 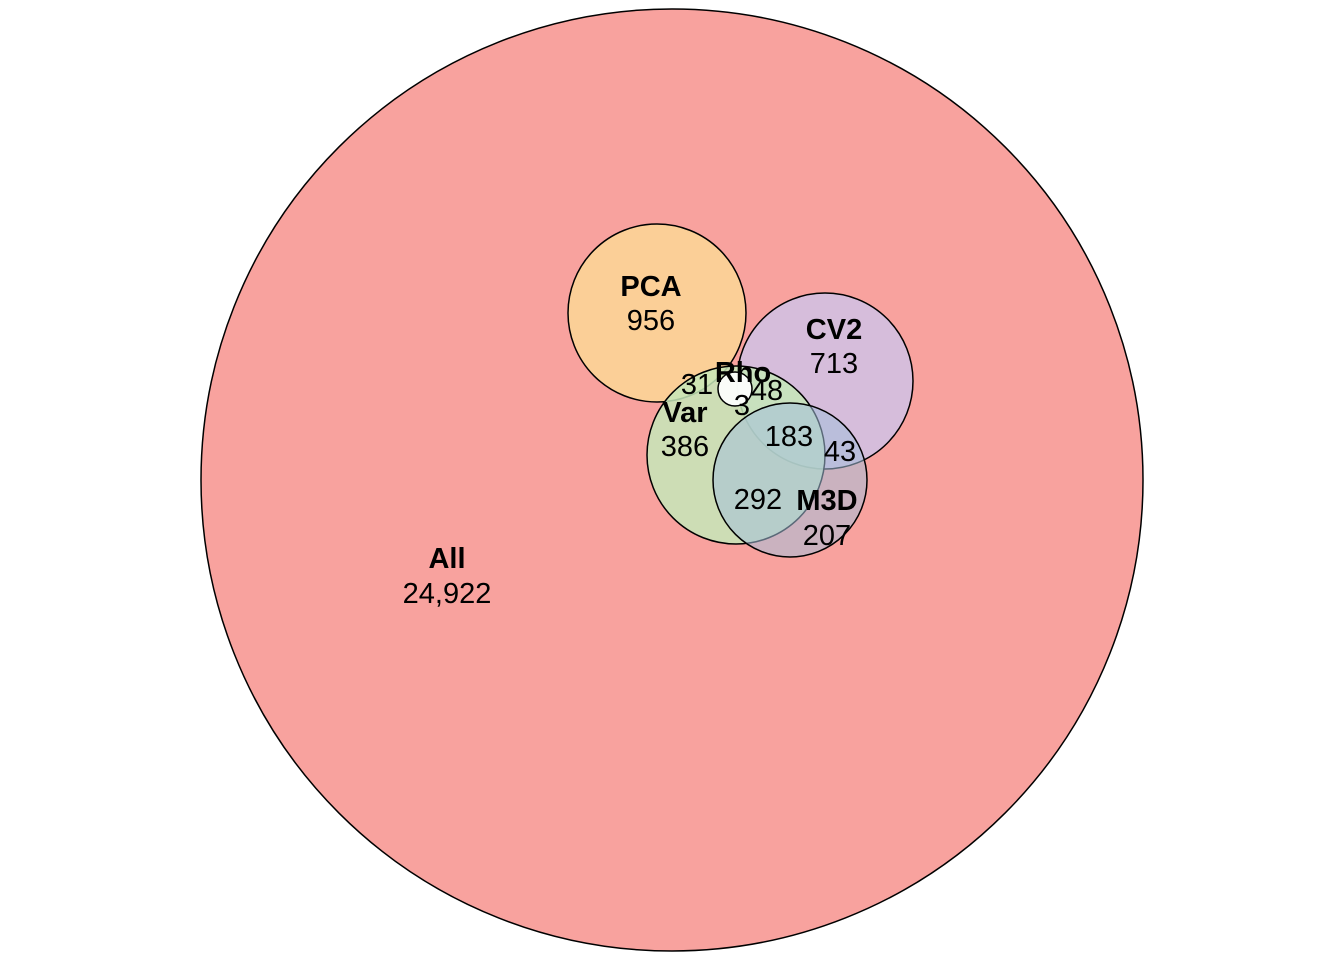 I want to click on rho-set-name: Rho, so click(x=743, y=373).